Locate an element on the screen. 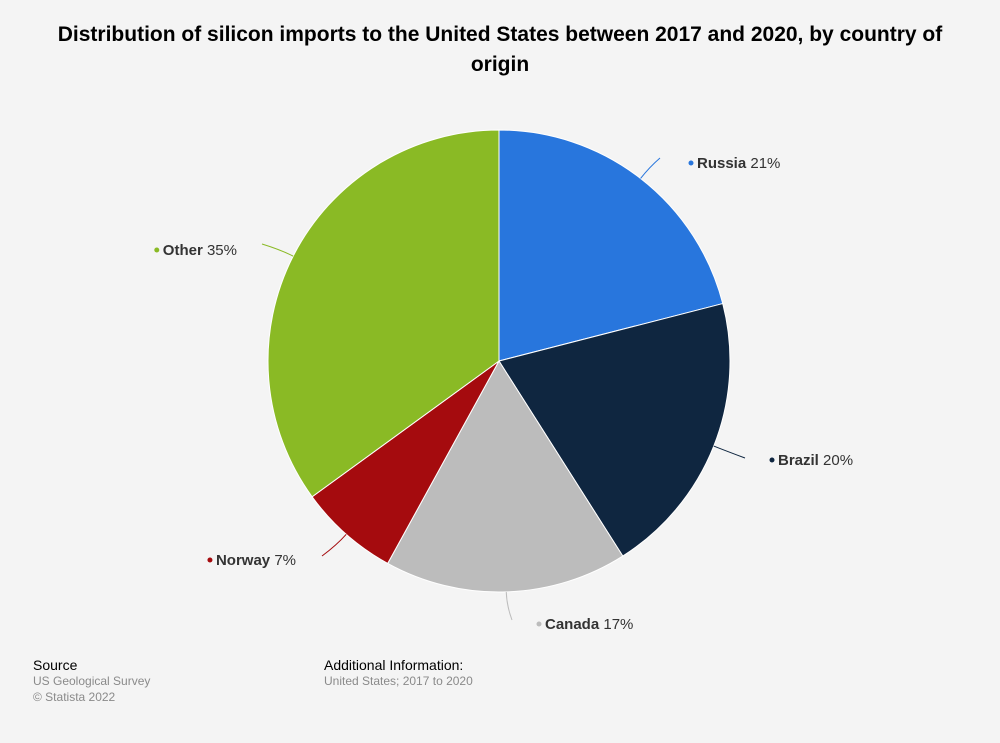 The width and height of the screenshot is (1000, 743). slice-label-brazil: Brazil 20% is located at coordinates (815, 460).